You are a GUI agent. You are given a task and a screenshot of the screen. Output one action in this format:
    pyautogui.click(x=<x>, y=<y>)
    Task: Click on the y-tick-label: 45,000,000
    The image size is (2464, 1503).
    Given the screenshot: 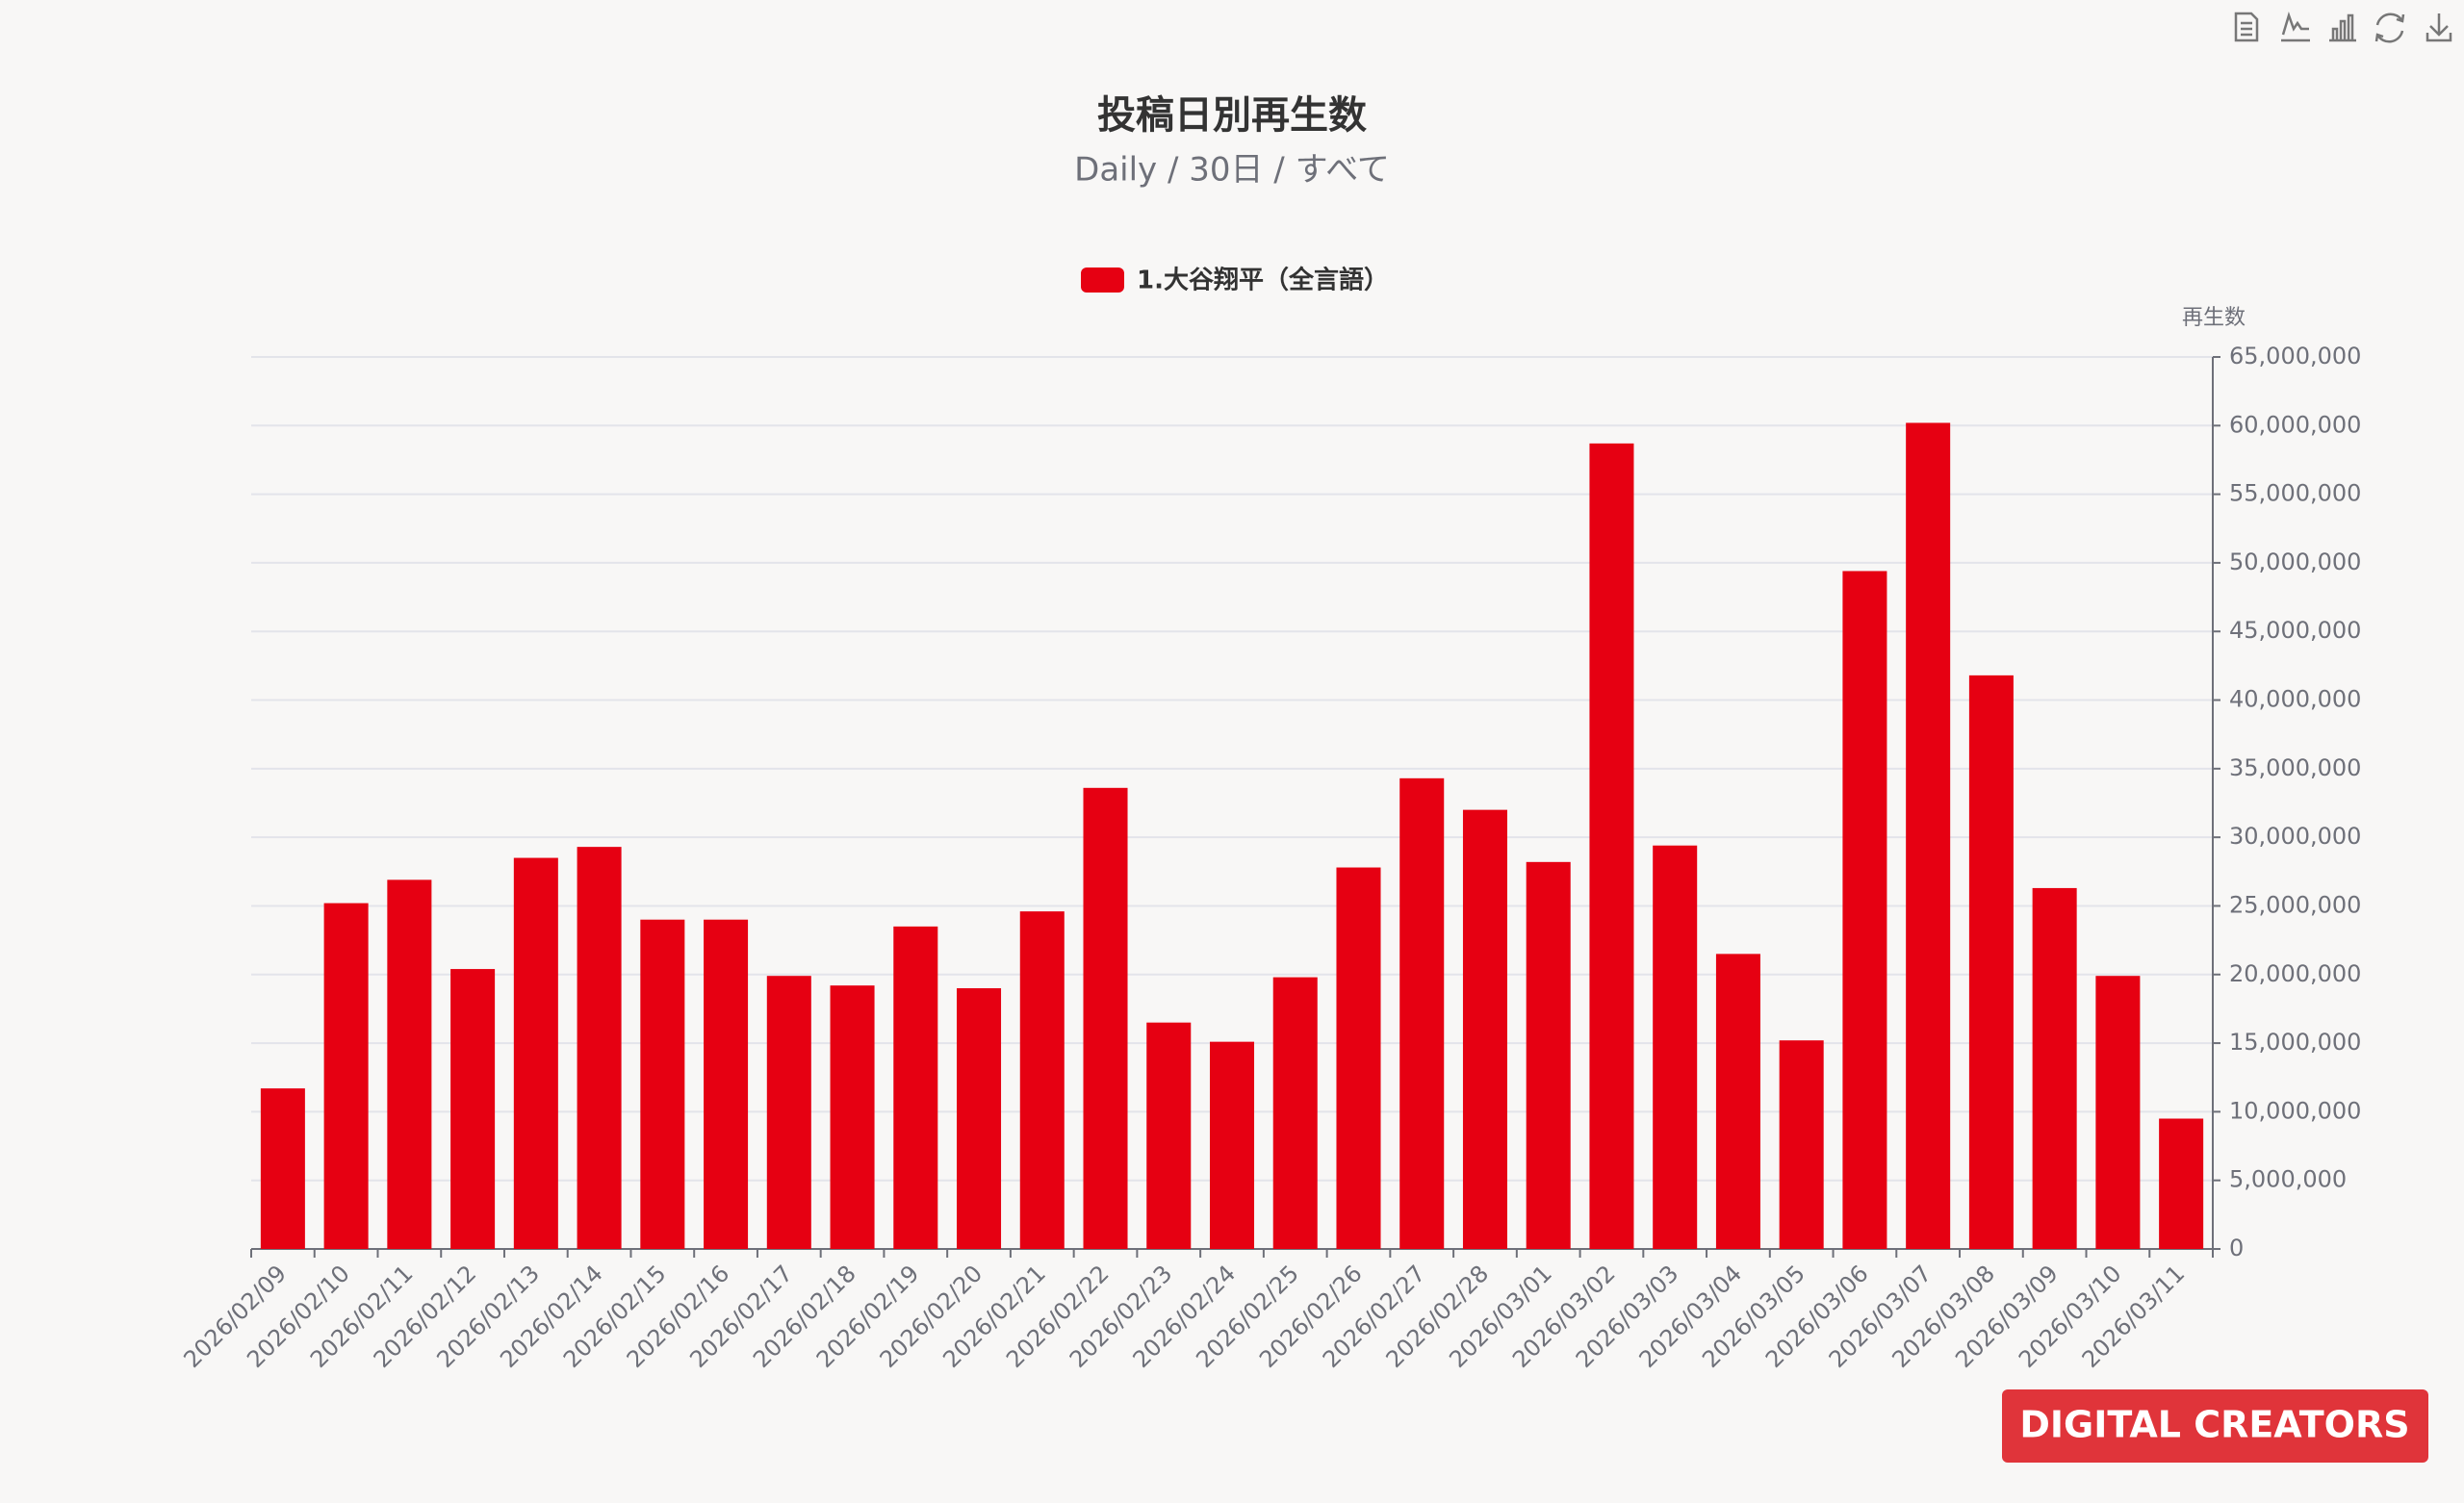 What is the action you would take?
    pyautogui.click(x=2295, y=630)
    